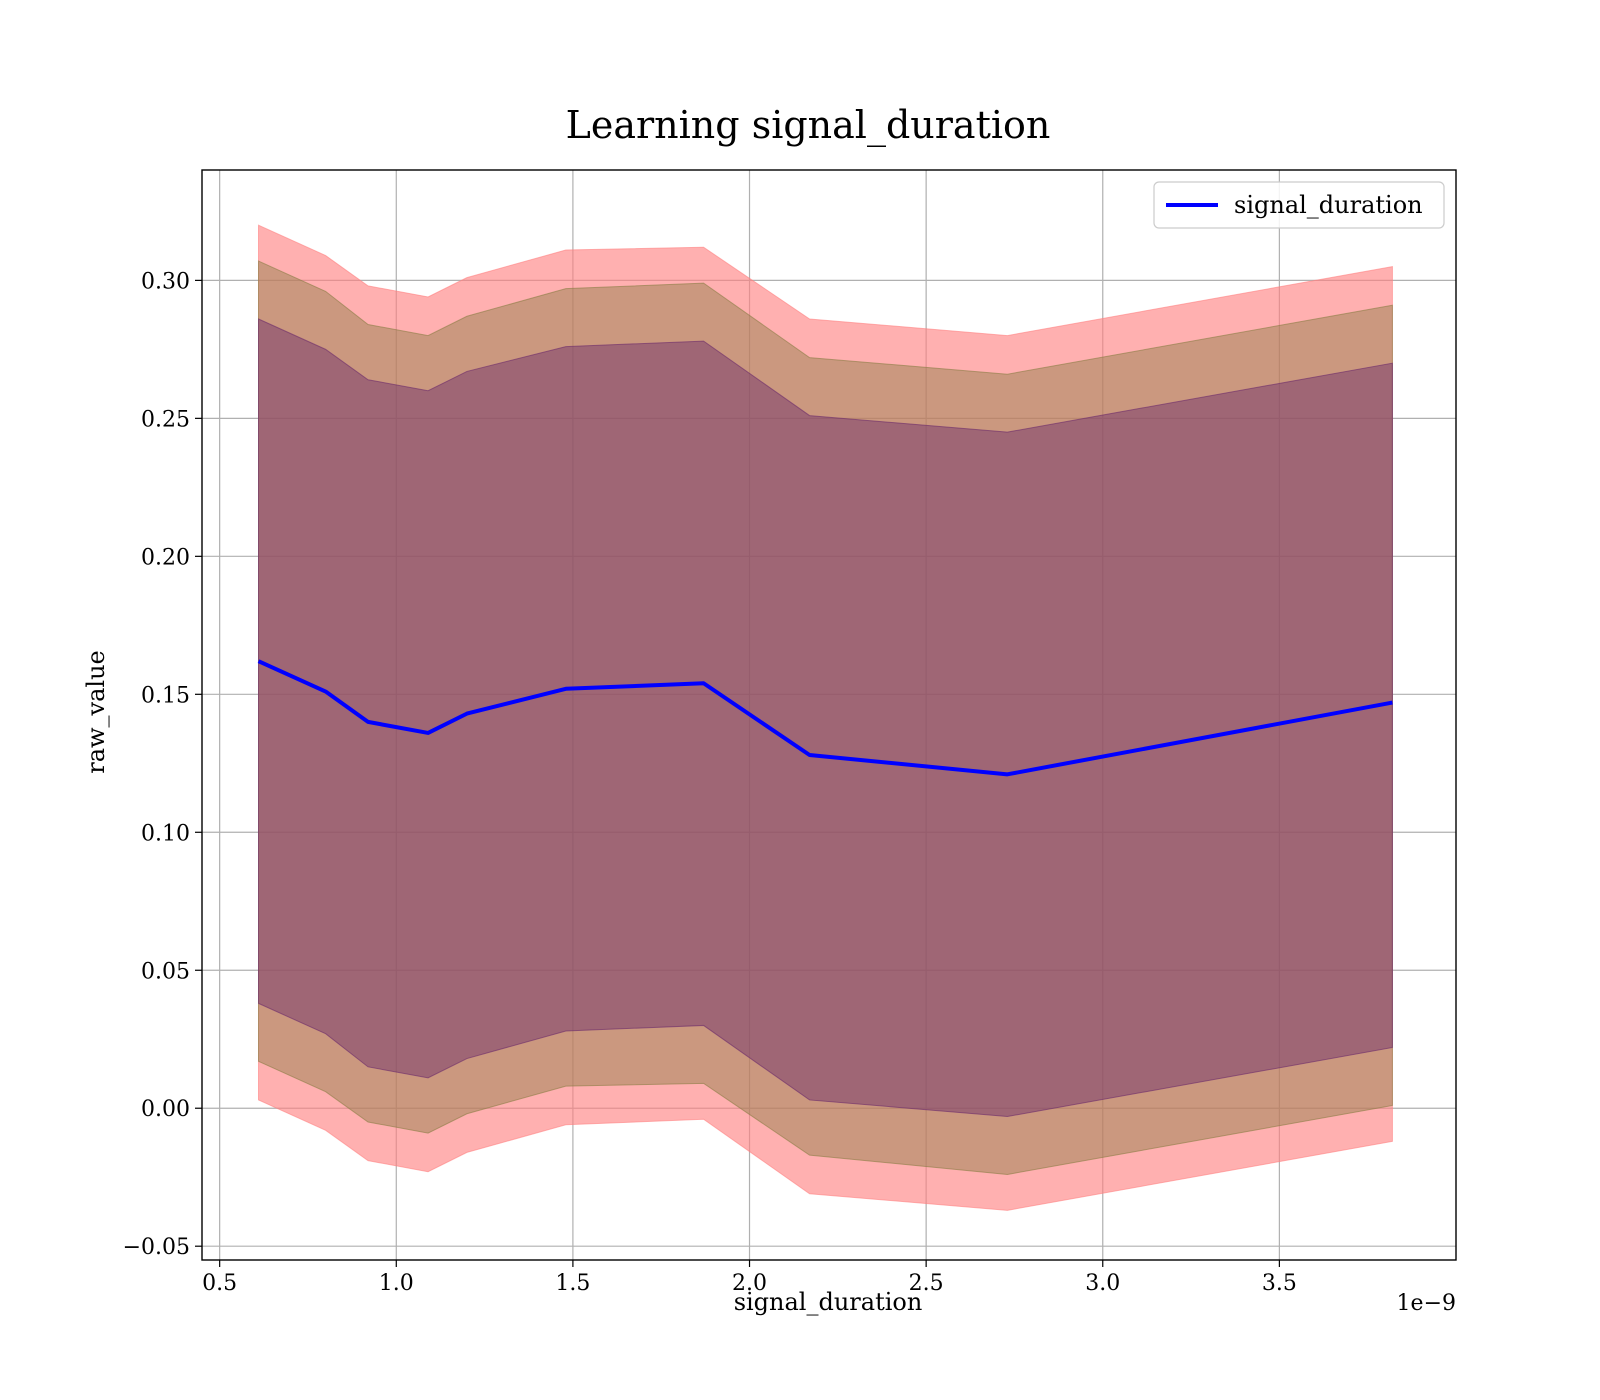  What do you see at coordinates (749, 1283) in the screenshot?
I see `x-tick-label: 2.0` at bounding box center [749, 1283].